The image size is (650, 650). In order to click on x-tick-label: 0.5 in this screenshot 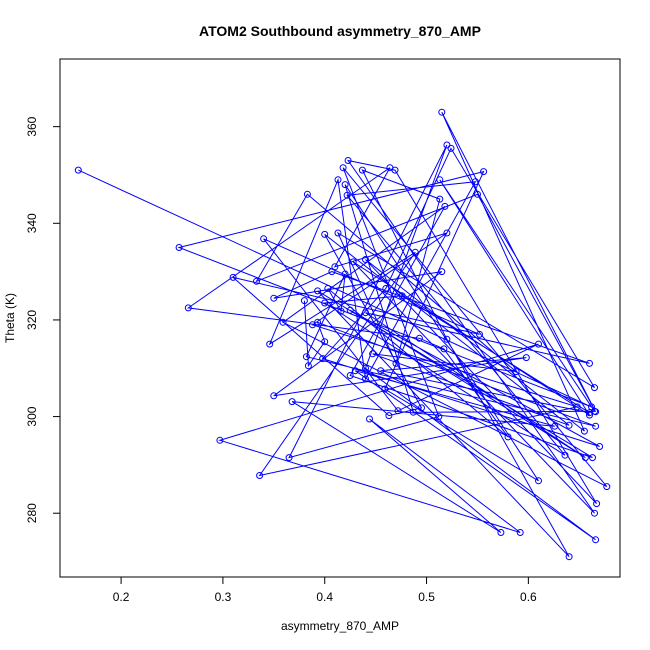, I will do `click(426, 597)`.